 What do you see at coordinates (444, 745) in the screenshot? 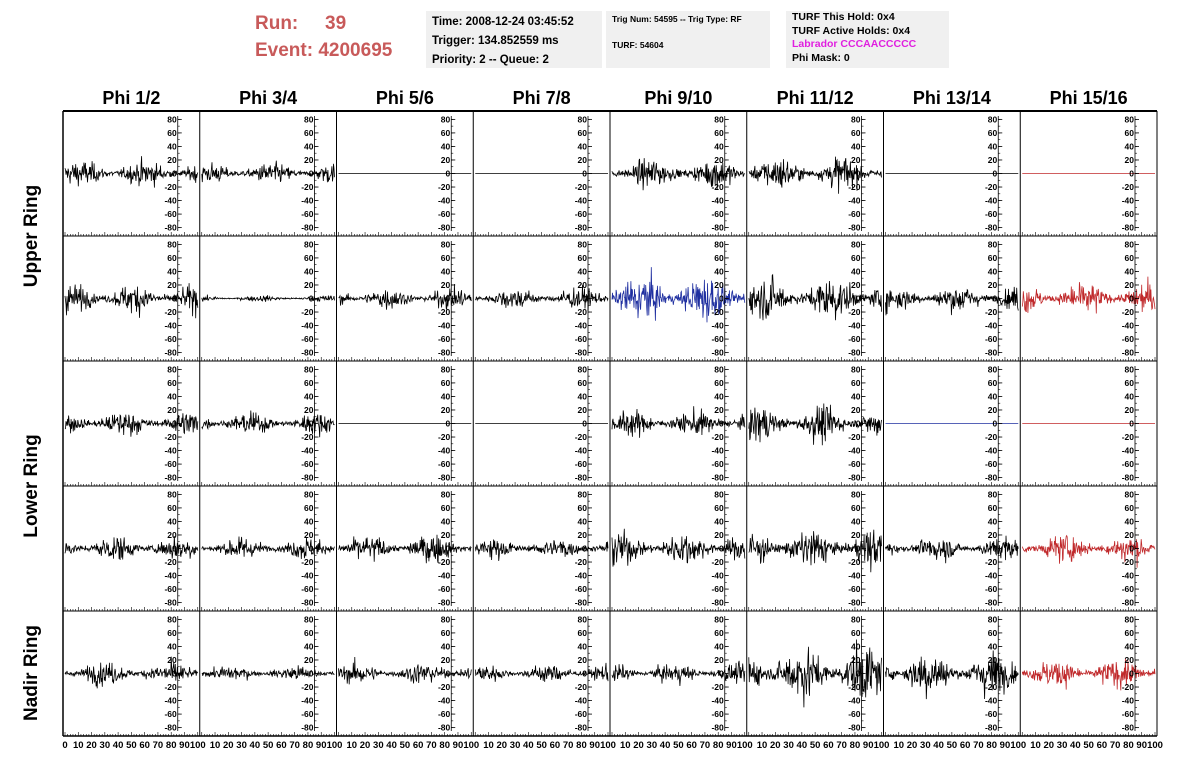
I see `x-tick-label: 80` at bounding box center [444, 745].